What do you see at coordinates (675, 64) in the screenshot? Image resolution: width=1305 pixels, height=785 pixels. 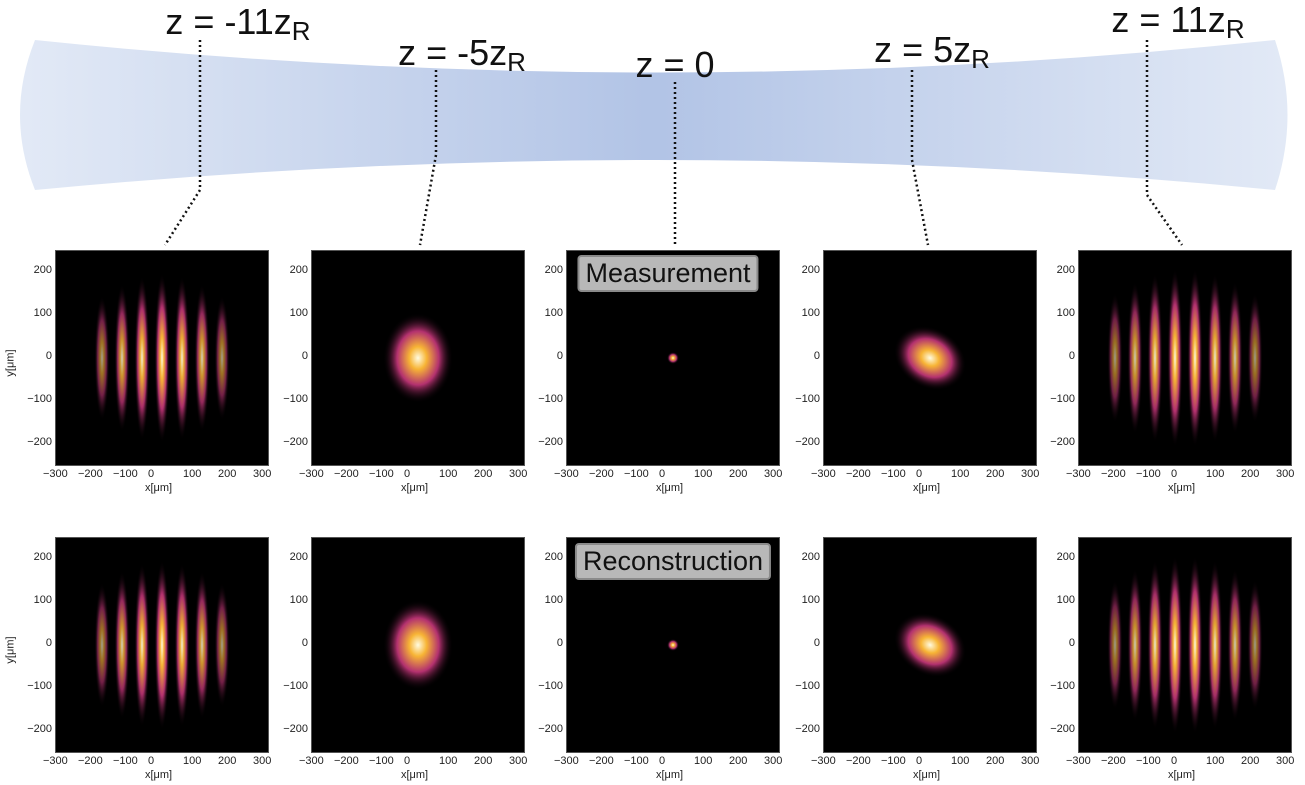 I see `z-label-zero: z = 0` at bounding box center [675, 64].